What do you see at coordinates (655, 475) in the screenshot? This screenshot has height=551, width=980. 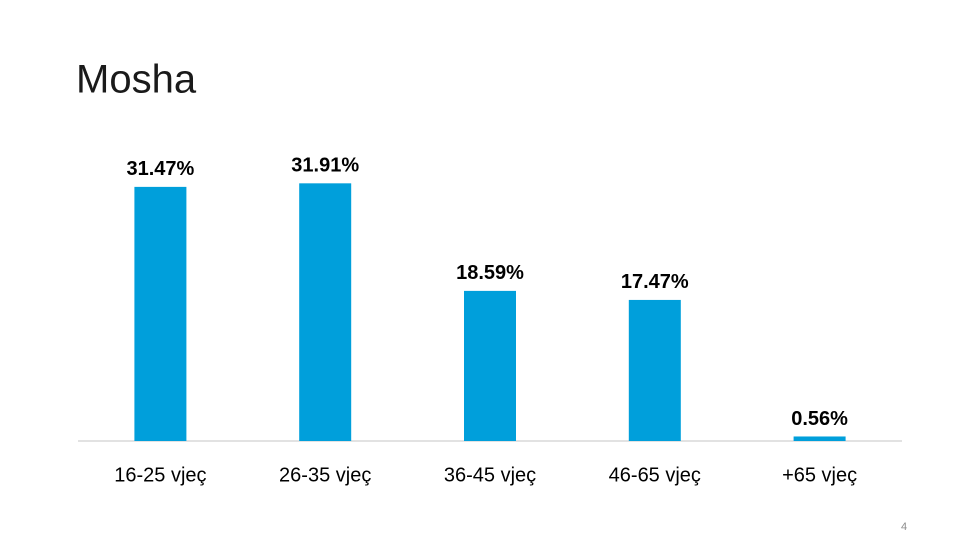 I see `x-tick-label: 46-65 vjeç` at bounding box center [655, 475].